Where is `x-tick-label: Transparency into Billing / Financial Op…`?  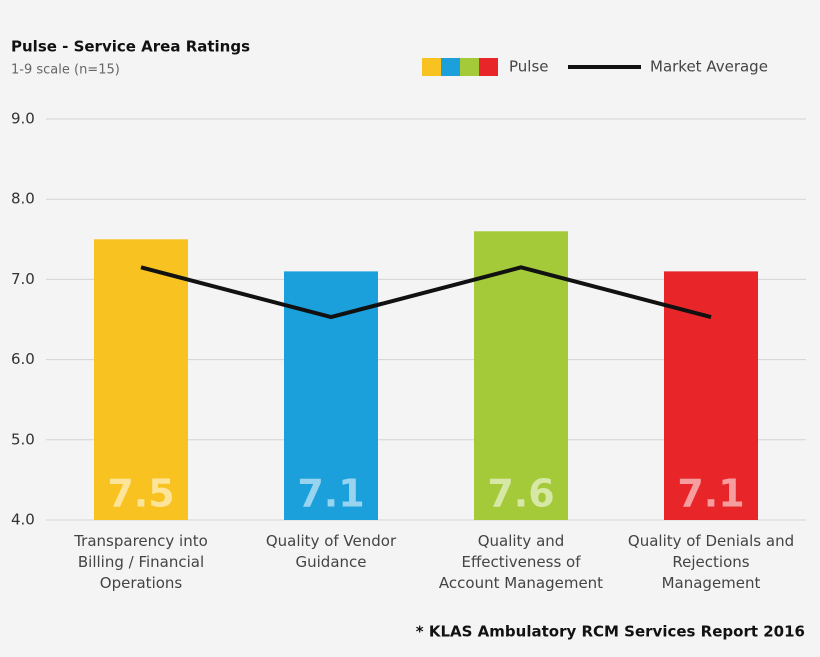
x-tick-label: Transparency into Billing / Financial Op… is located at coordinates (141, 562).